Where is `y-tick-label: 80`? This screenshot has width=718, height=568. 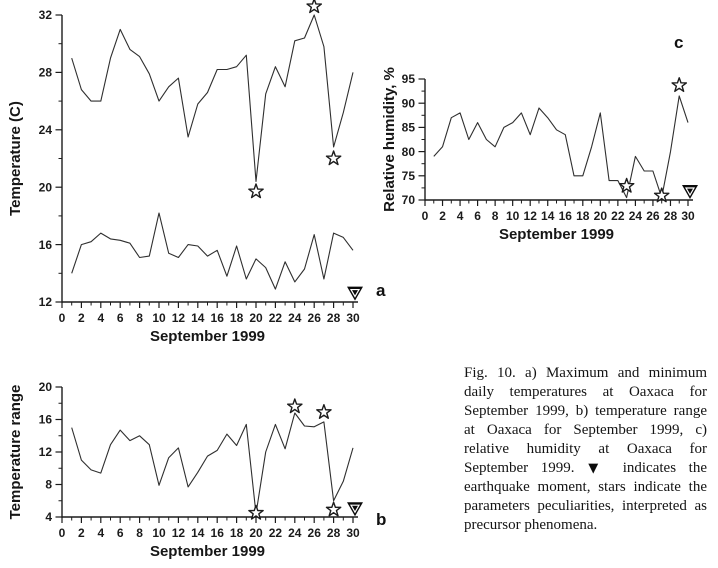
y-tick-label: 80 is located at coordinates (409, 152).